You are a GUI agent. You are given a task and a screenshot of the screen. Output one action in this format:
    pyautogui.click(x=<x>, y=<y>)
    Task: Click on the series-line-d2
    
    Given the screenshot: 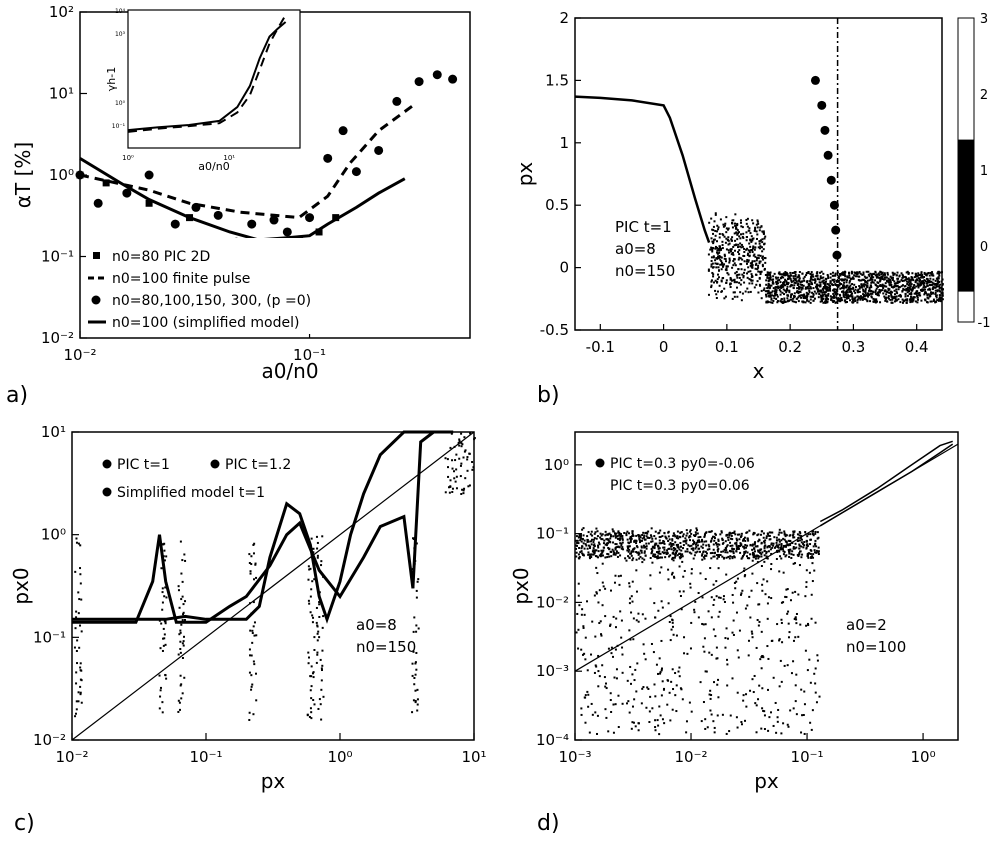 What is the action you would take?
    pyautogui.click(x=886, y=485)
    